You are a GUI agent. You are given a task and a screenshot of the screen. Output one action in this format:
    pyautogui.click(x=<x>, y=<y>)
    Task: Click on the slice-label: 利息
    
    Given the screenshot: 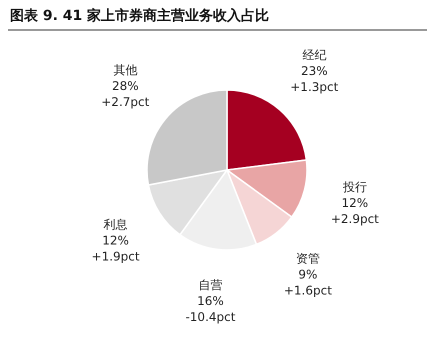 What is the action you would take?
    pyautogui.click(x=116, y=225)
    